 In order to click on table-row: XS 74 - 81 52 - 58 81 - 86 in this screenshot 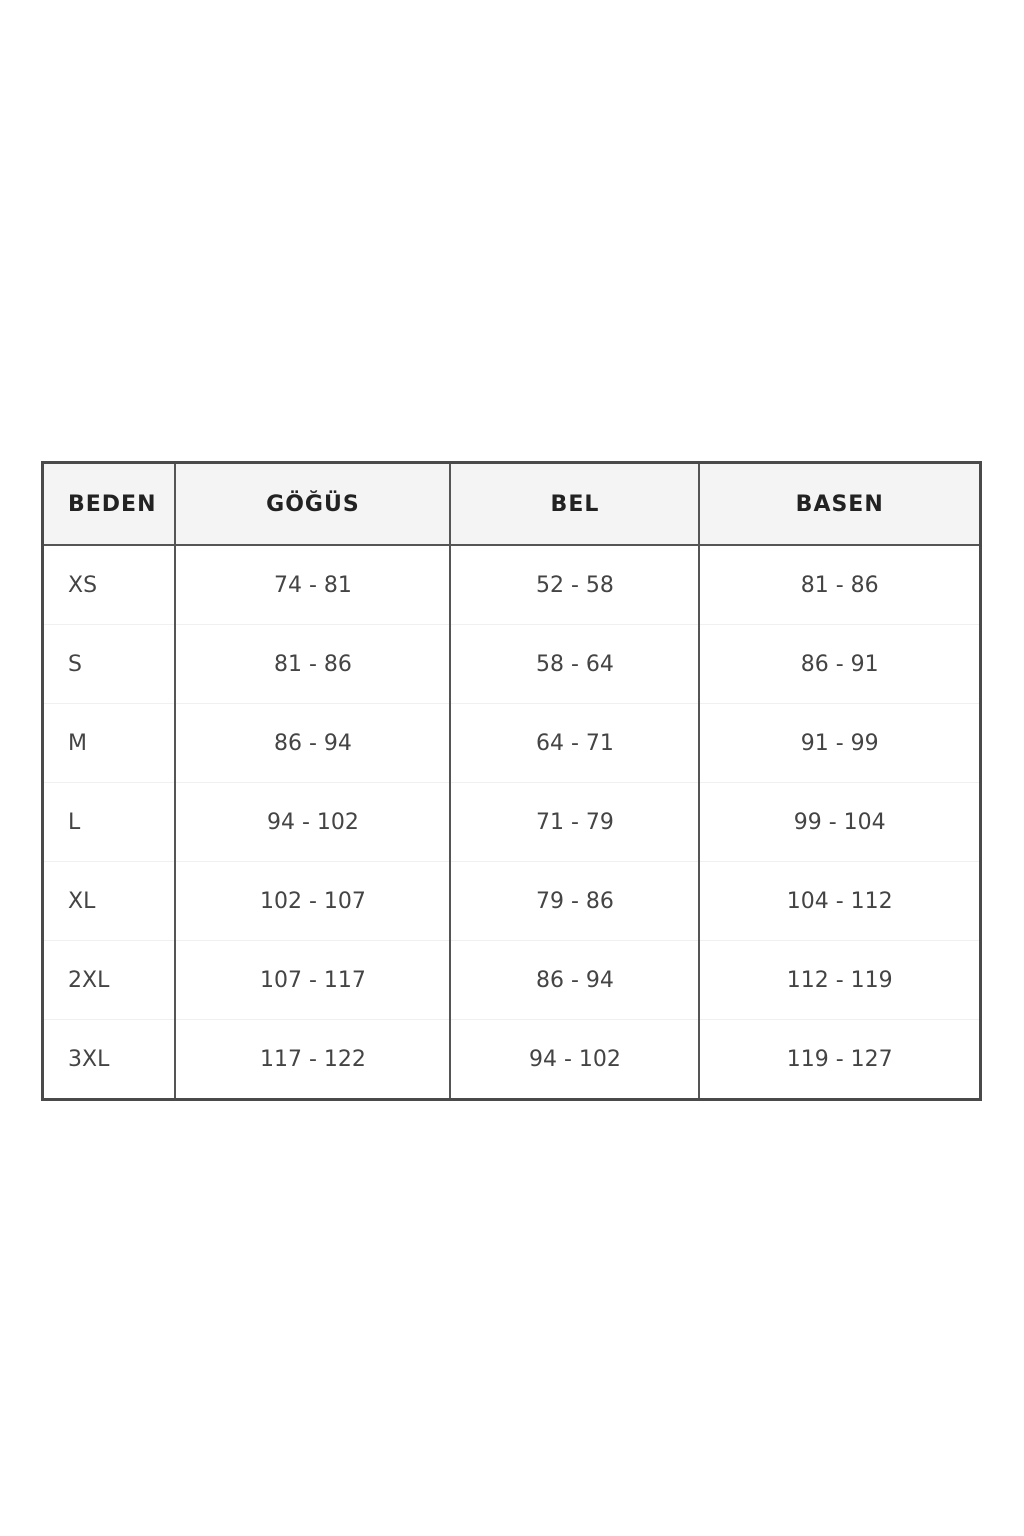, I will do `click(511, 585)`.